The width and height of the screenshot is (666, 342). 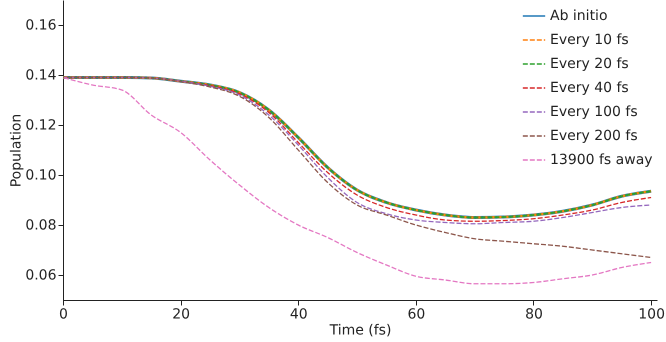 I want to click on legend-label: Every 10 fs, so click(x=589, y=40).